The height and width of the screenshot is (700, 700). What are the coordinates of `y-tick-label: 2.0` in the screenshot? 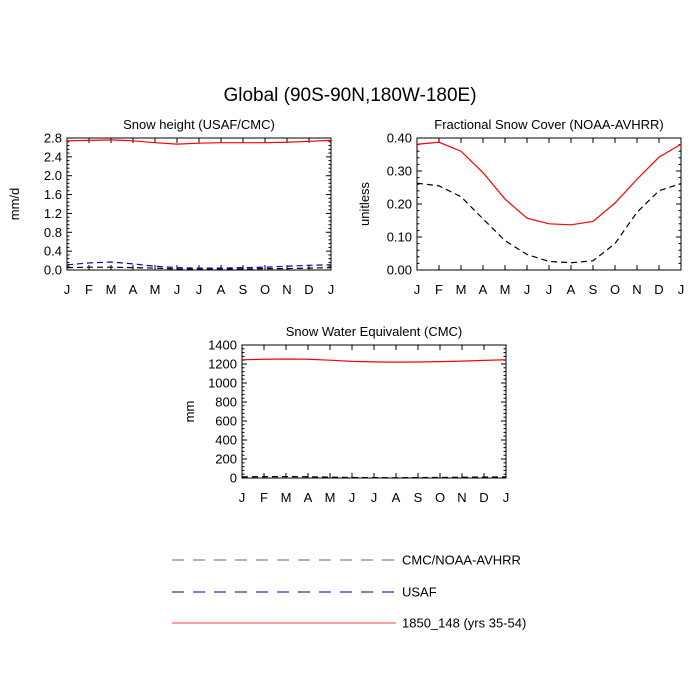 It's located at (53, 175).